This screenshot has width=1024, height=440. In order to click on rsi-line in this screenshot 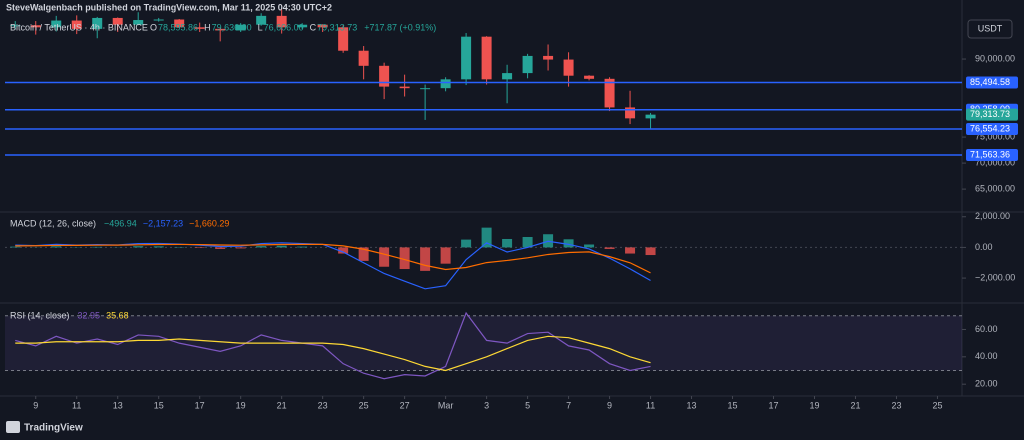, I will do `click(333, 345)`.